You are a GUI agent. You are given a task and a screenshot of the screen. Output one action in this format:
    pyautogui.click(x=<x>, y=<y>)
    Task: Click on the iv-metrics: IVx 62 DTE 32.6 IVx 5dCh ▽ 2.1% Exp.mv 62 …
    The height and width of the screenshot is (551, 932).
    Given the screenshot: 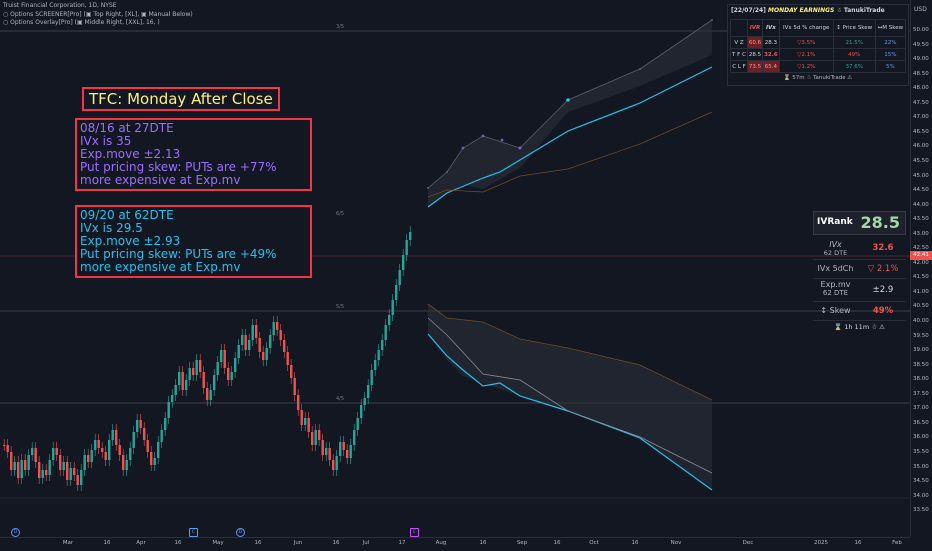 What is the action you would take?
    pyautogui.click(x=859, y=280)
    